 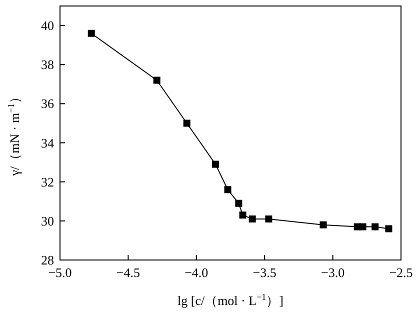 What do you see at coordinates (47, 182) in the screenshot?
I see `y-tick-label: 32` at bounding box center [47, 182].